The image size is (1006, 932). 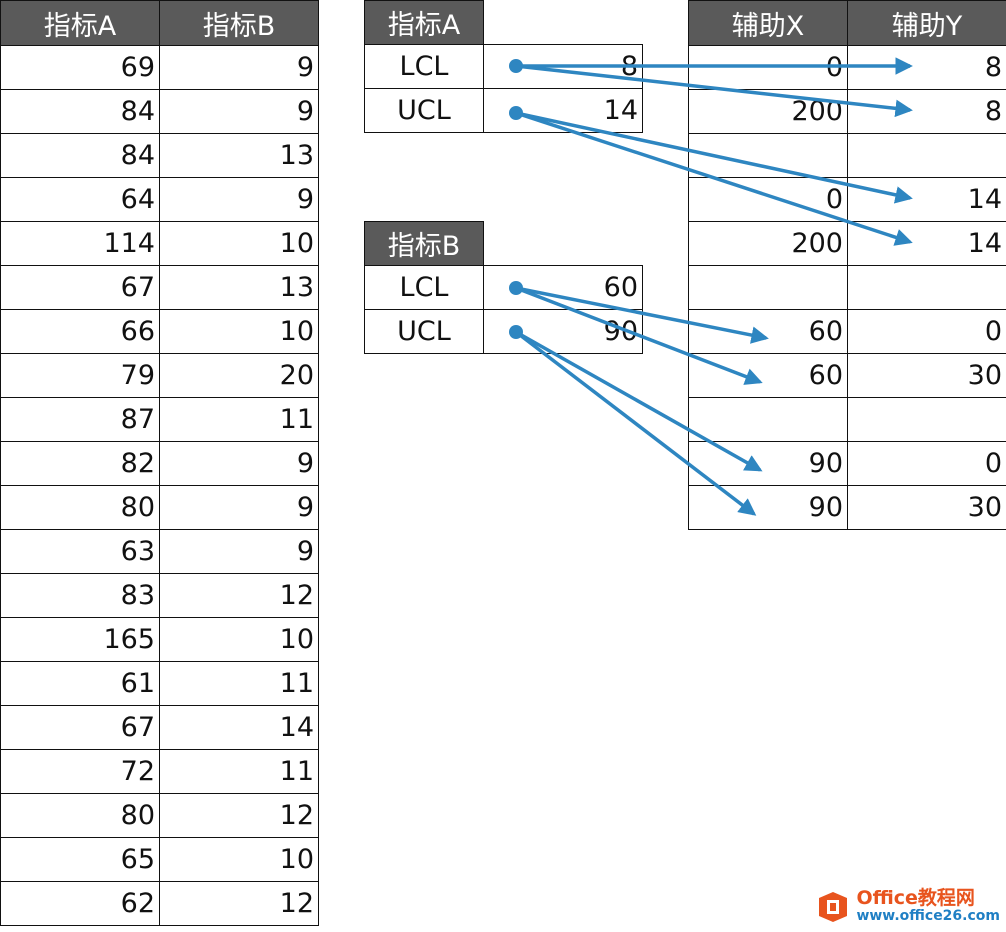 What do you see at coordinates (80, 551) in the screenshot?
I see `cell-indicator-a: 63` at bounding box center [80, 551].